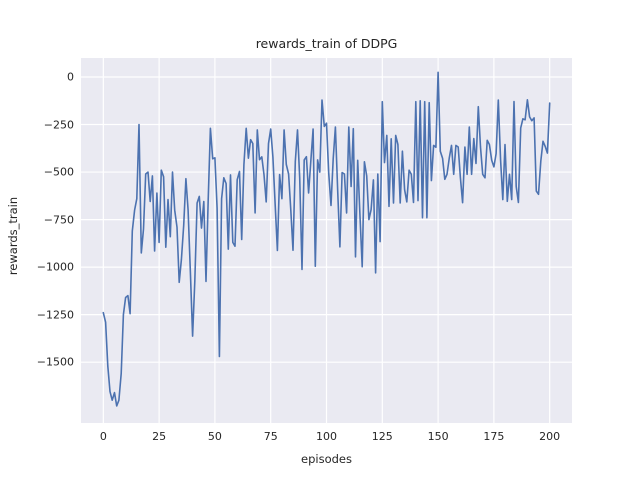 The height and width of the screenshot is (480, 640). What do you see at coordinates (58, 125) in the screenshot?
I see `y-tick-label: −250` at bounding box center [58, 125].